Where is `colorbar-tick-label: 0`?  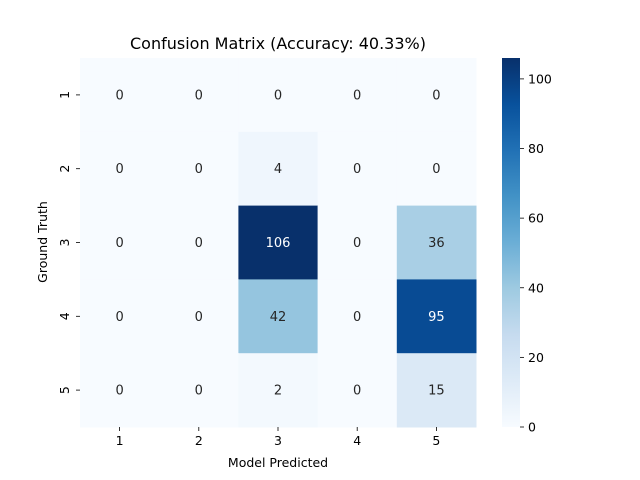 colorbar-tick-label: 0 is located at coordinates (532, 427).